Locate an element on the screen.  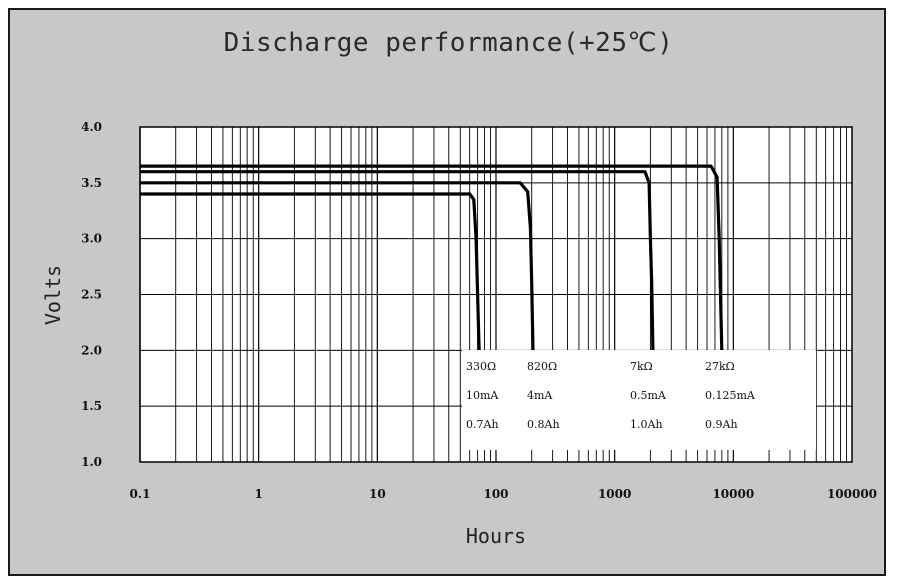
legend-current: 0.5mA is located at coordinates (648, 395).